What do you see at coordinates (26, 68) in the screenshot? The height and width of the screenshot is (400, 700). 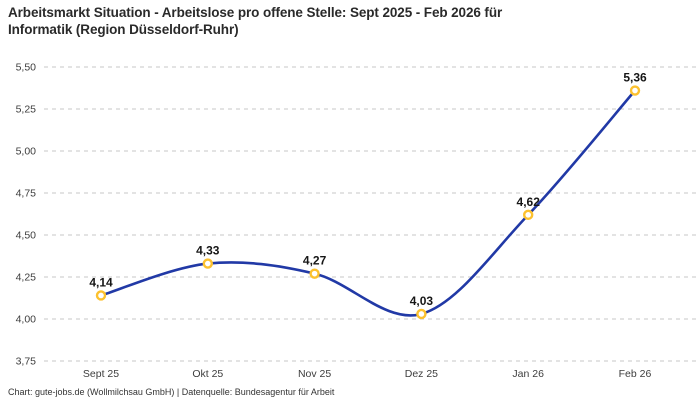 I see `y-tick-label: 5,50` at bounding box center [26, 68].